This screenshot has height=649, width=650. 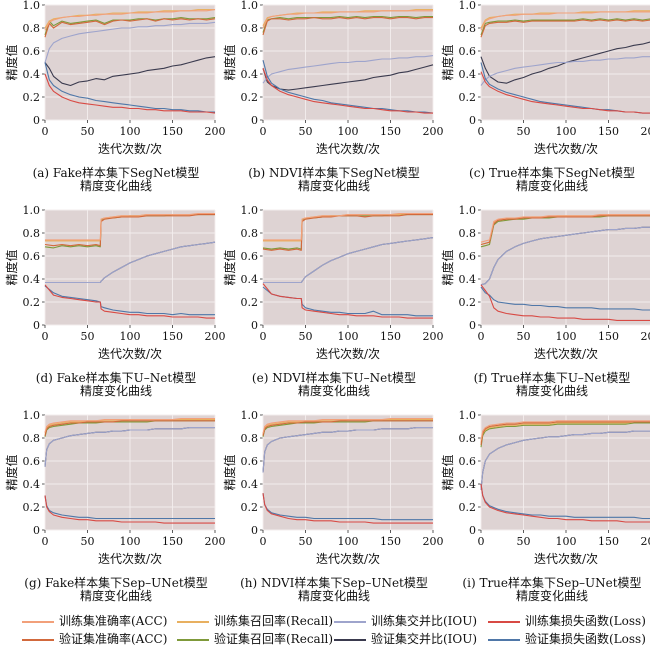 What do you see at coordinates (585, 639) in the screenshot?
I see `legend-label: 验证集损失函数(Loss)` at bounding box center [585, 639].